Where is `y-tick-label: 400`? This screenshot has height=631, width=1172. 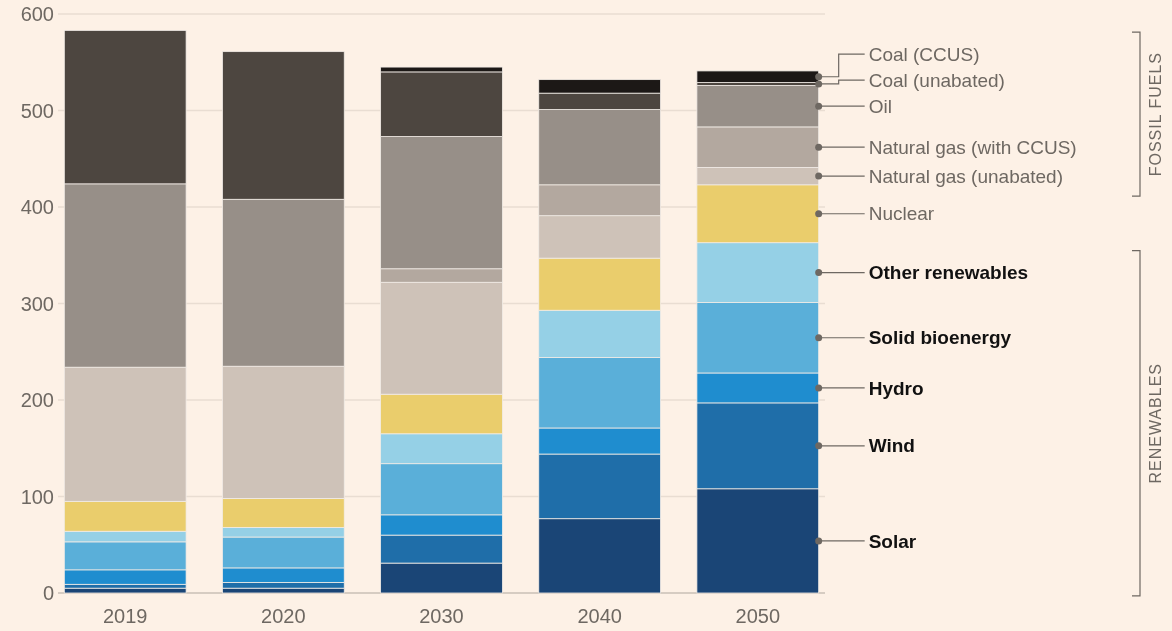
y-tick-label: 400 is located at coordinates (37, 207).